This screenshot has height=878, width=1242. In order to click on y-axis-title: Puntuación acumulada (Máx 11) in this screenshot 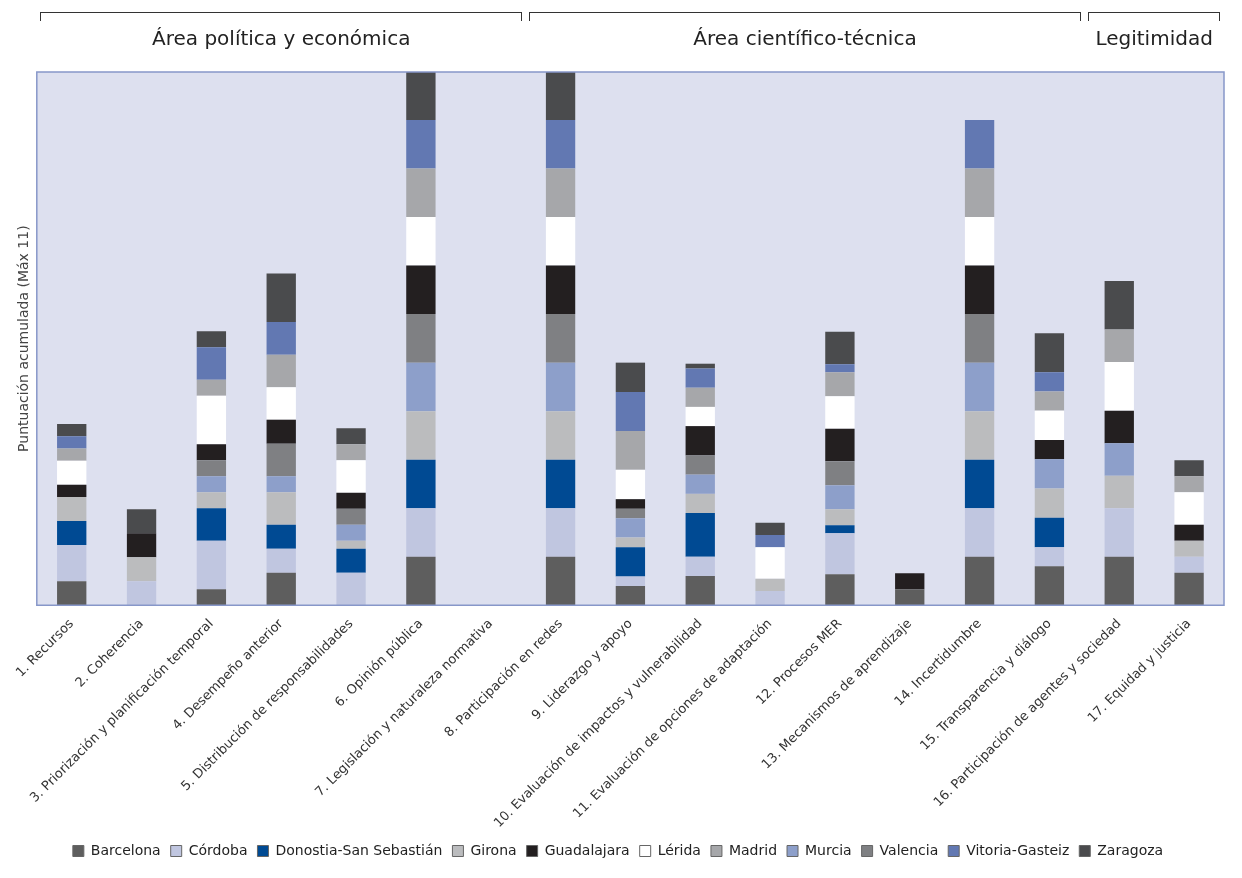, I will do `click(23, 338)`.